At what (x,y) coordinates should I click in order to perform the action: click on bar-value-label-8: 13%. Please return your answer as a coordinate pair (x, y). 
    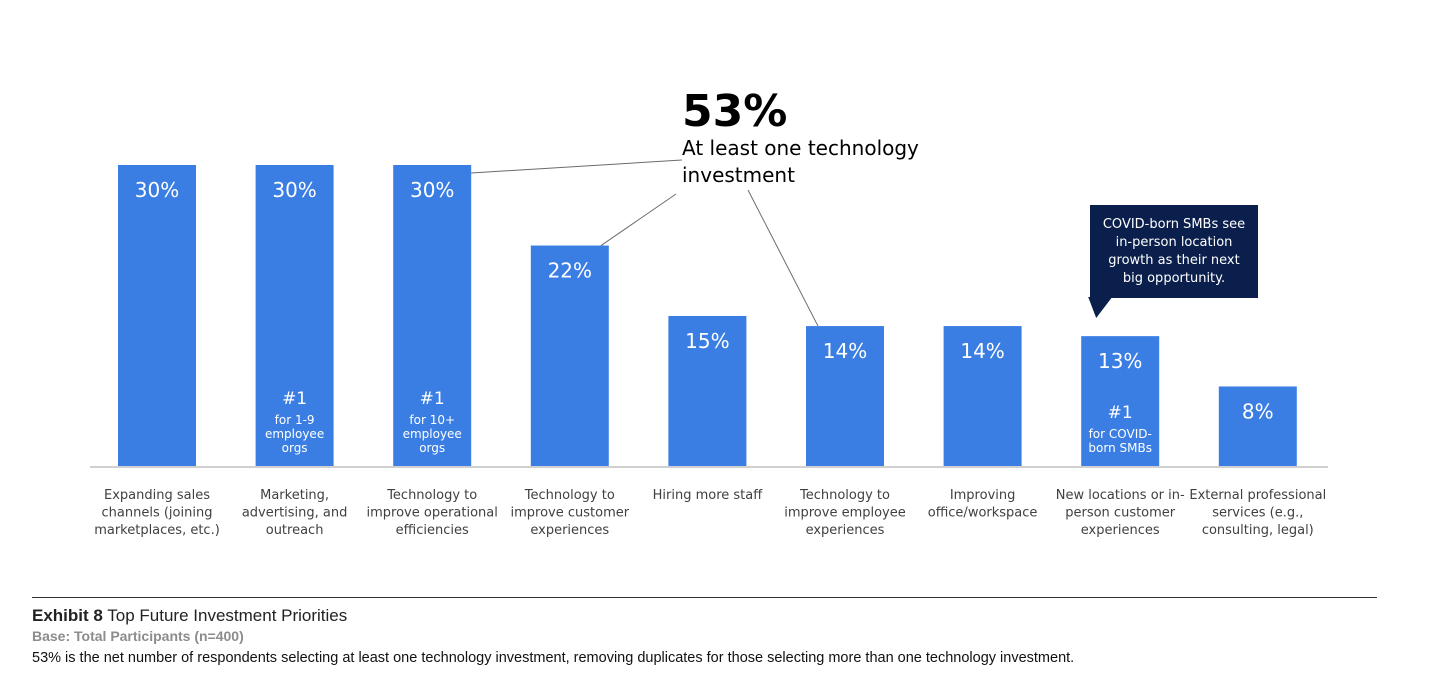
    Looking at the image, I should click on (1120, 361).